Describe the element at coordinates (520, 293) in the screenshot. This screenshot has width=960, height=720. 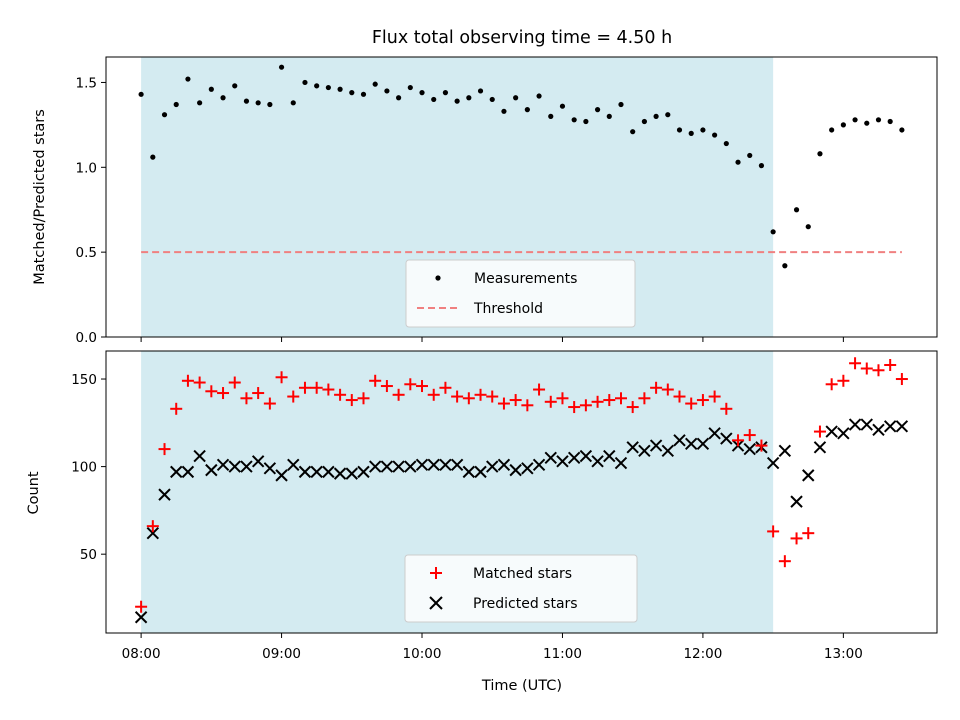
I see `top-legend-box` at that location.